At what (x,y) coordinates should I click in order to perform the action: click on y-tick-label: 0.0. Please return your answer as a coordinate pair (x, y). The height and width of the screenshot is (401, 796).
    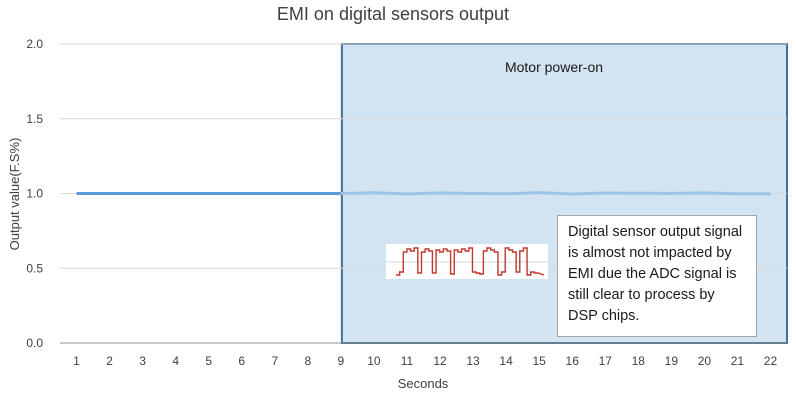
    Looking at the image, I should click on (34, 343).